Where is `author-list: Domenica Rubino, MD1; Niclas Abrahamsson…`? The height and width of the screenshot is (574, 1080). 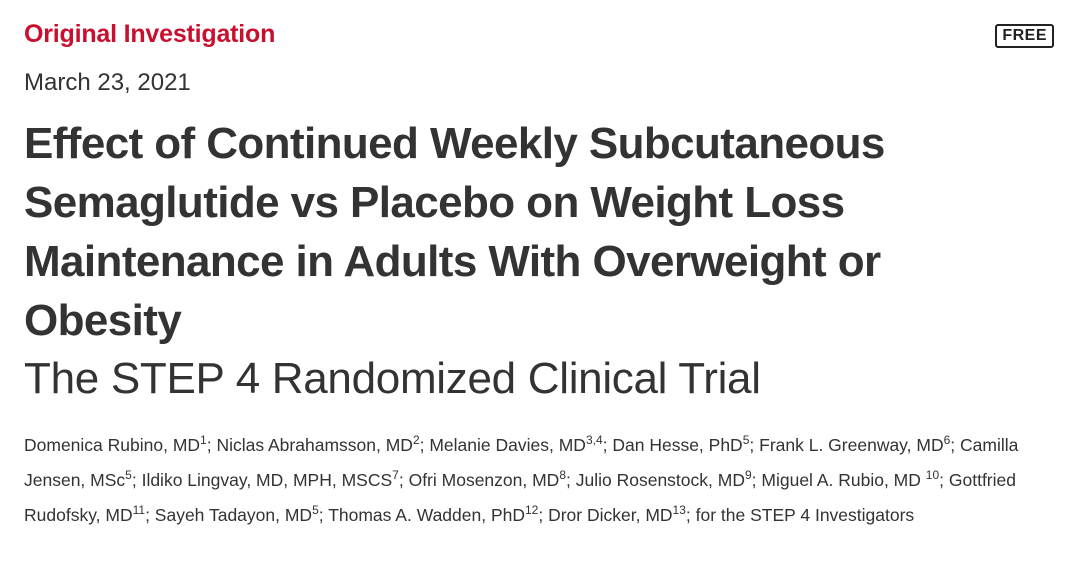 author-list: Domenica Rubino, MD1; Niclas Abrahamsson… is located at coordinates (521, 479).